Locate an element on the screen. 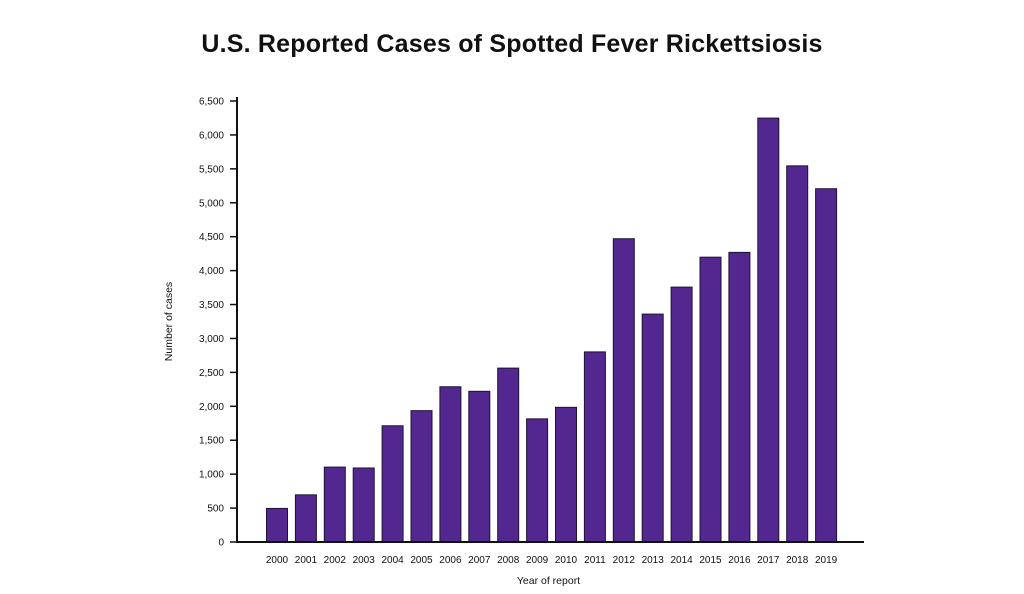 The width and height of the screenshot is (1024, 594). y-tick-label: 6,500 is located at coordinates (211, 102).